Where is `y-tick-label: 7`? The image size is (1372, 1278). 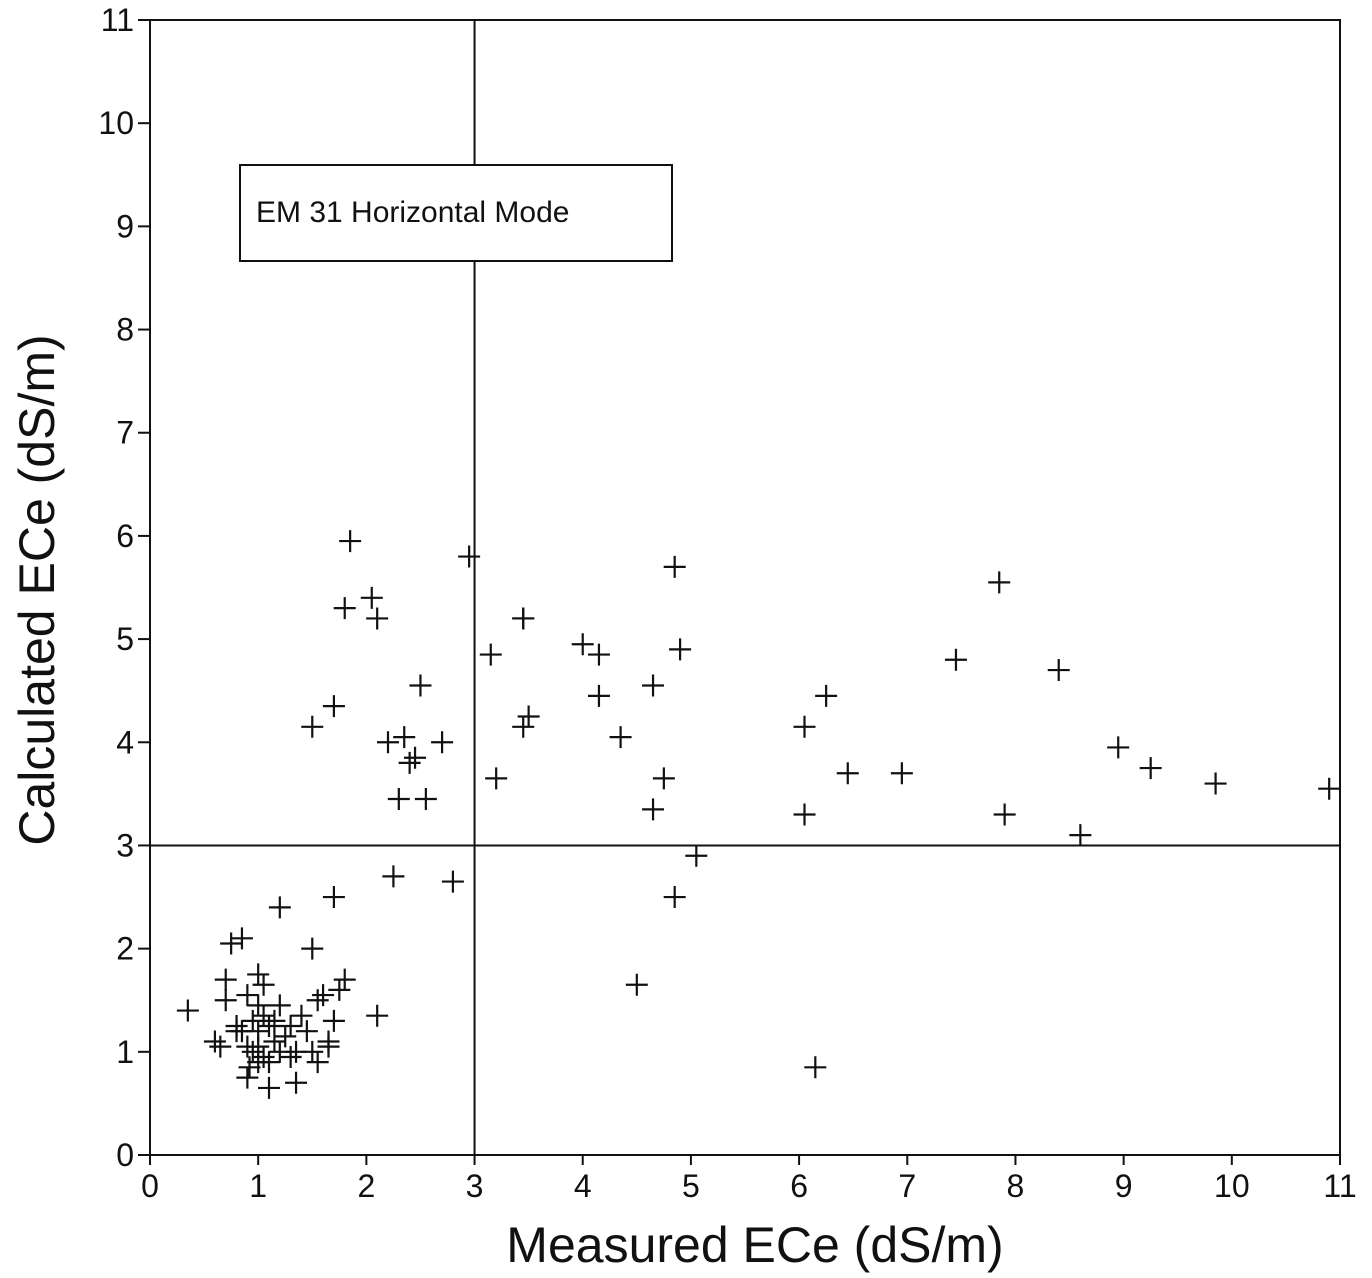
y-tick-label: 7 is located at coordinates (125, 433).